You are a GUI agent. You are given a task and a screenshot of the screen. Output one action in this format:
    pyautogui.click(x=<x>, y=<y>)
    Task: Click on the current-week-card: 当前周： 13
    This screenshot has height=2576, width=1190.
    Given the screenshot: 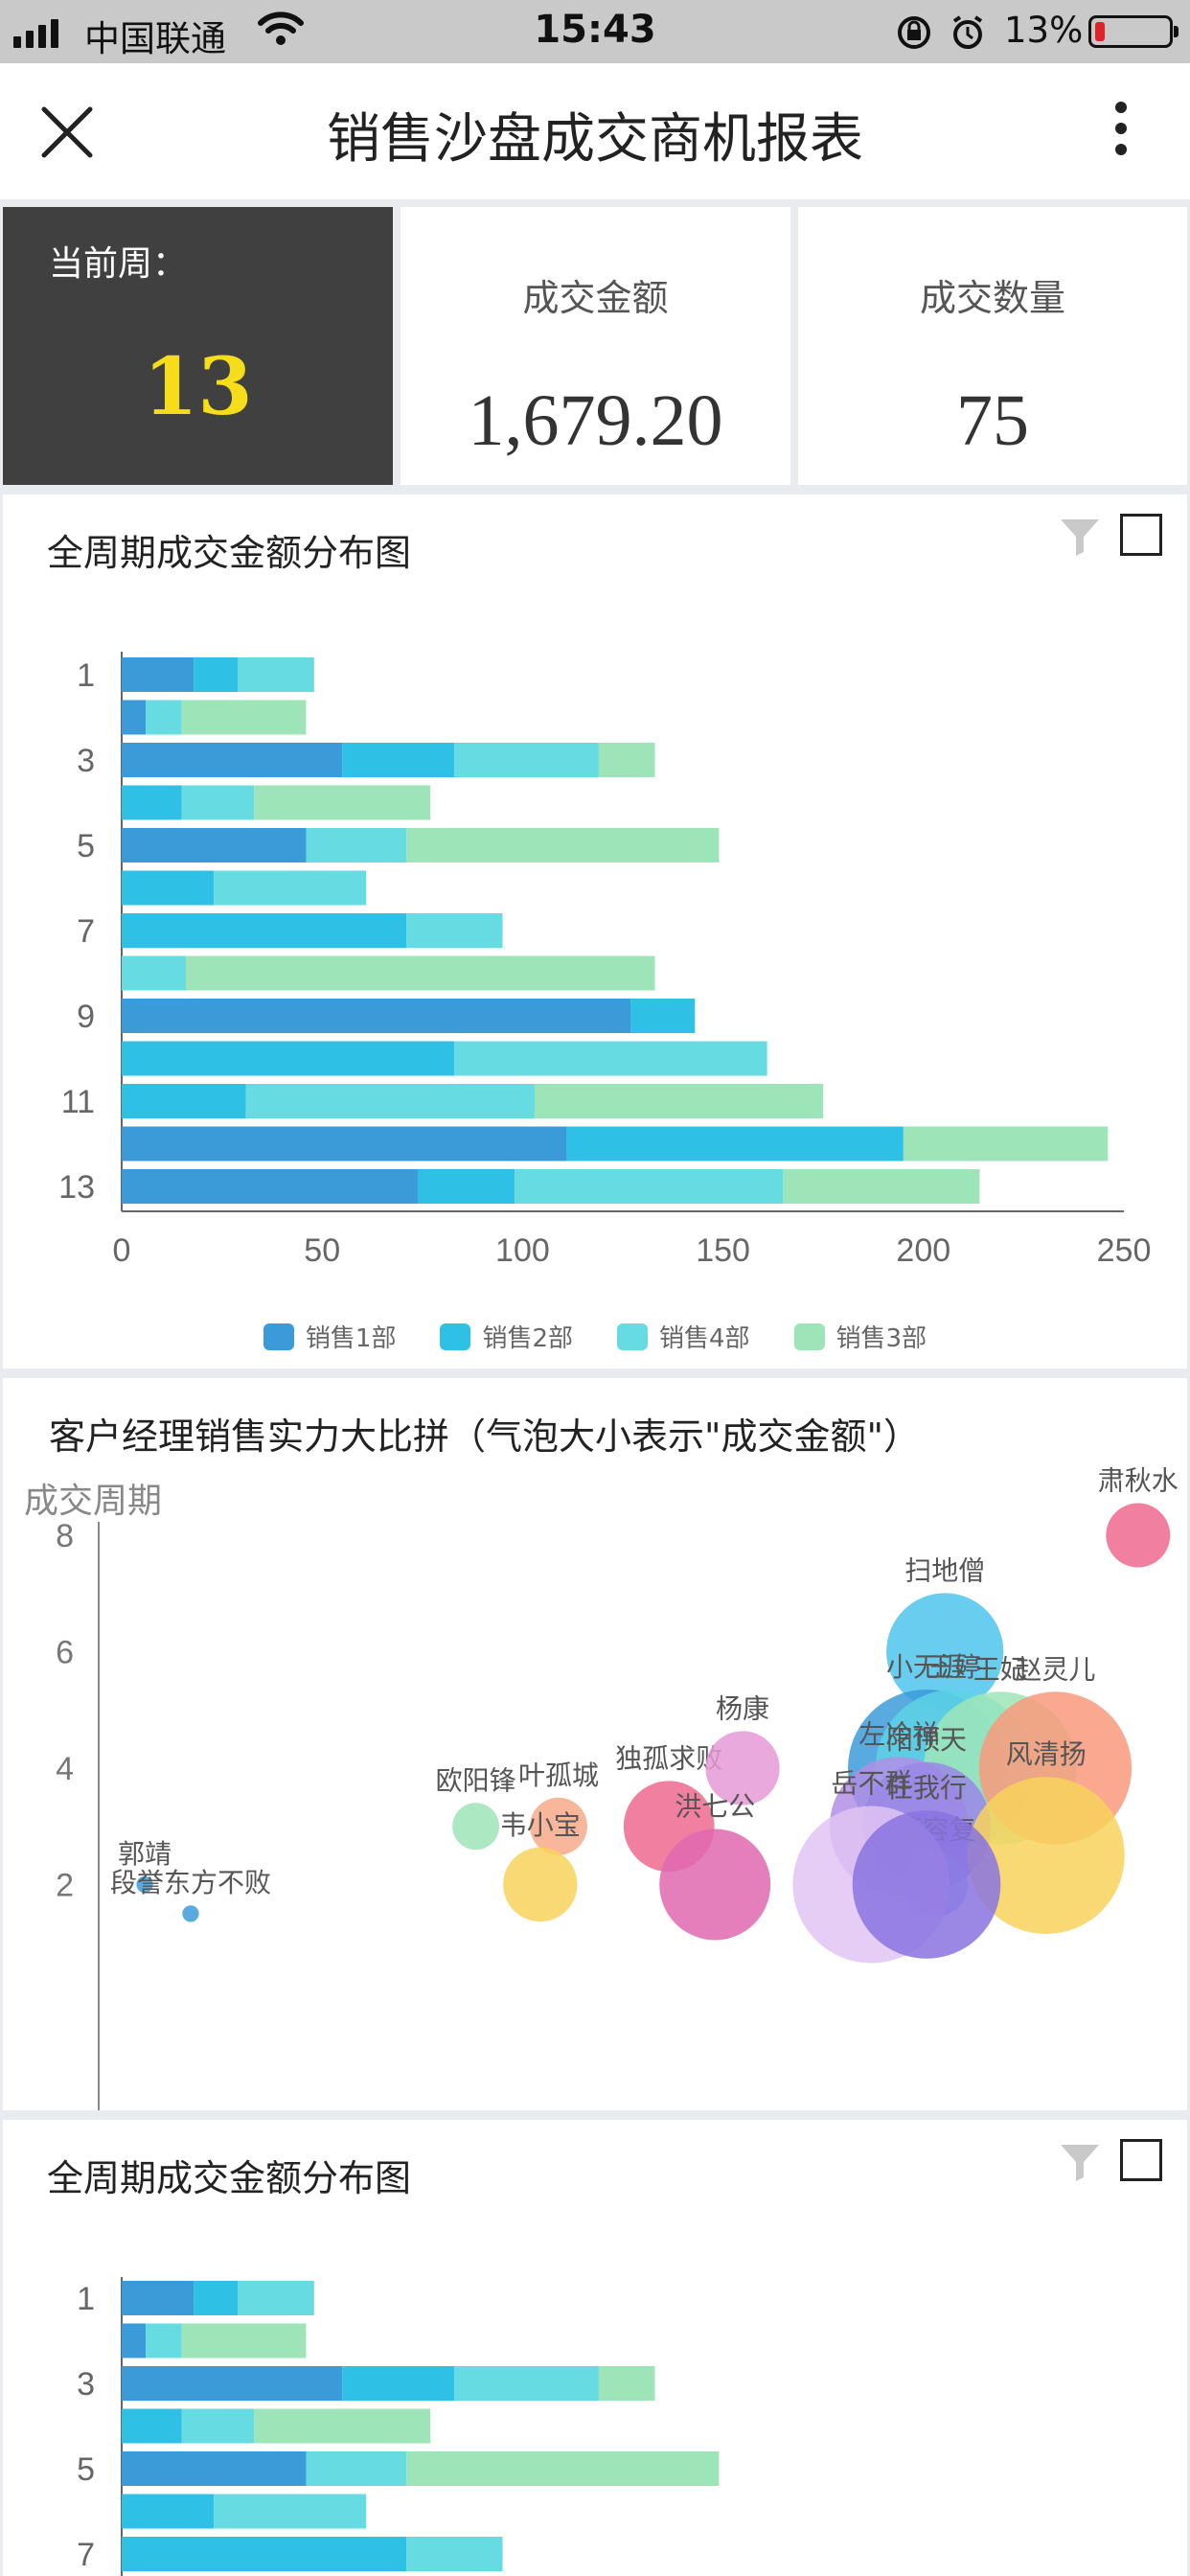 What is the action you would take?
    pyautogui.click(x=198, y=346)
    